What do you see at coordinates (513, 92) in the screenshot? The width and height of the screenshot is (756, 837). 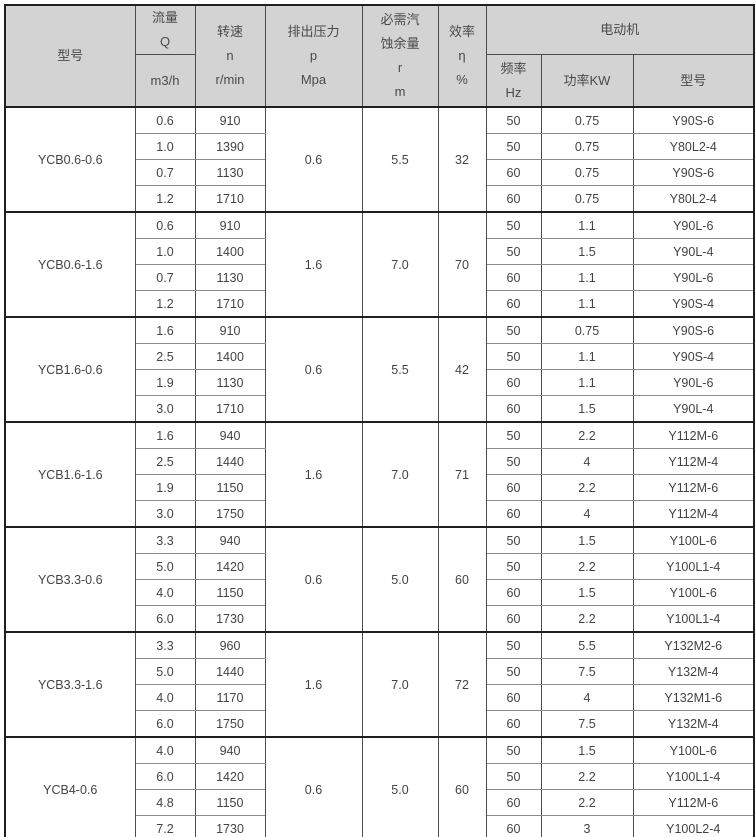 I see `frequency-unit: Hz` at bounding box center [513, 92].